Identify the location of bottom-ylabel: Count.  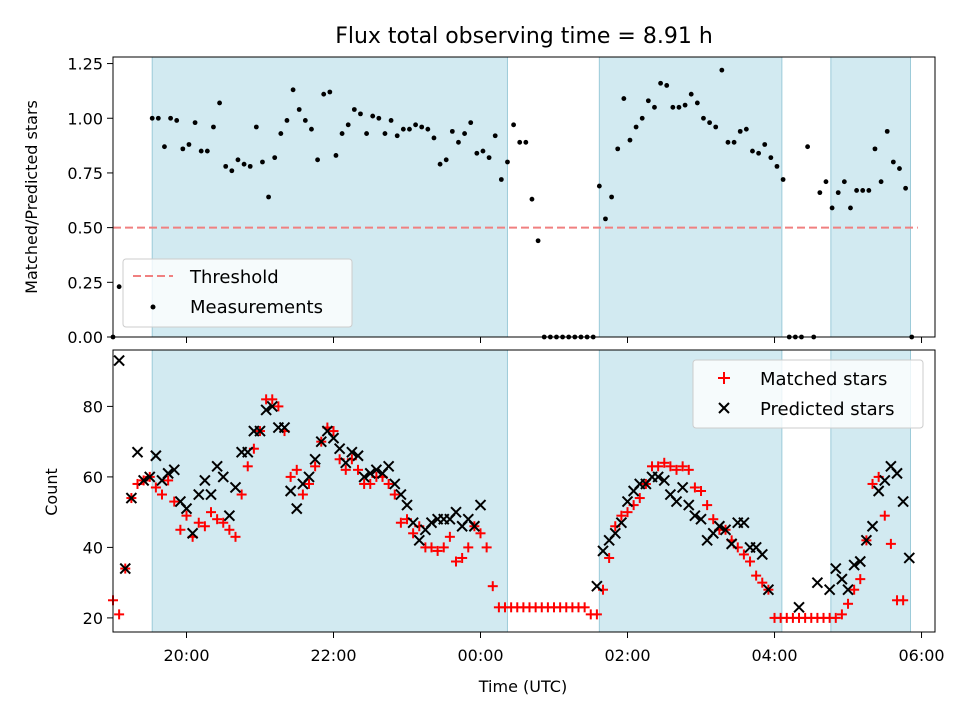
(51, 492).